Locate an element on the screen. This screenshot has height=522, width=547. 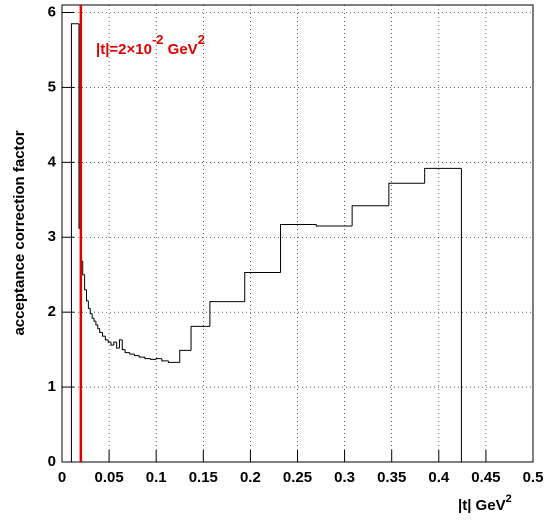
x-tick-label: 0.05 is located at coordinates (108, 477).